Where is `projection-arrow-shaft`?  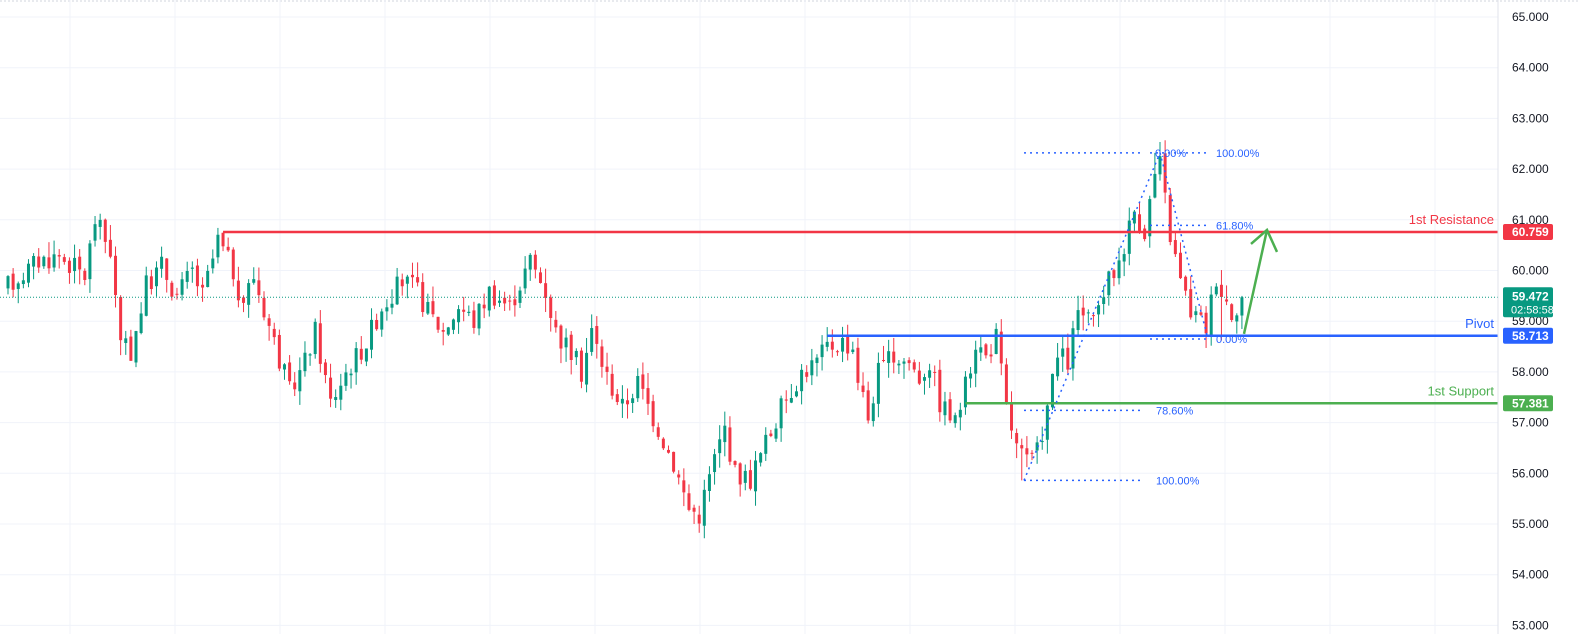
projection-arrow-shaft is located at coordinates (1255, 282).